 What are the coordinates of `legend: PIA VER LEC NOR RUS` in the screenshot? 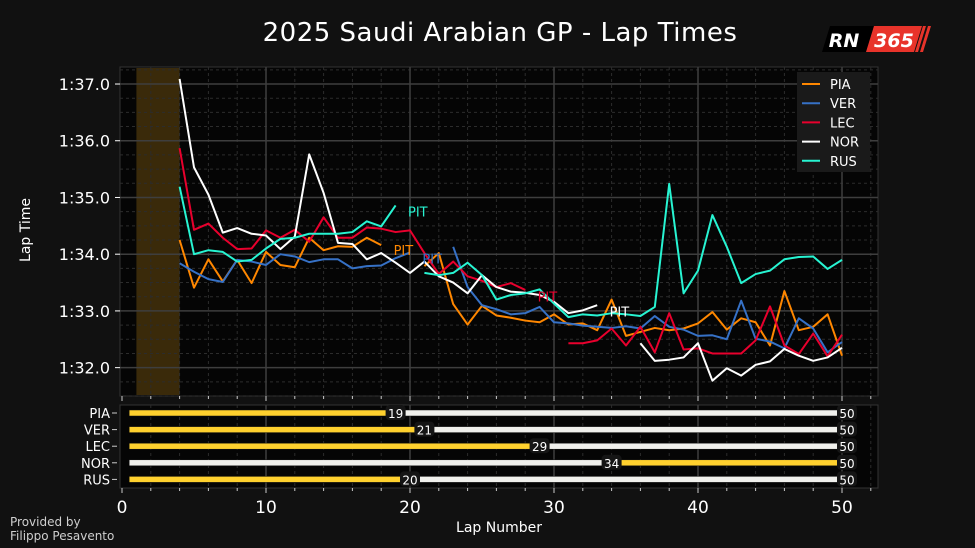 It's located at (833, 122).